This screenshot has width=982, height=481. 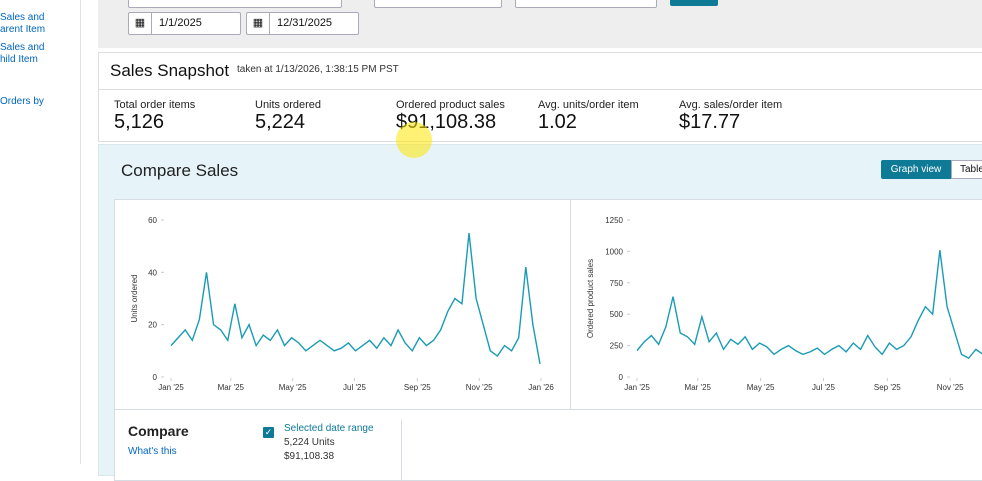 I want to click on graph-view-button: Graph view, so click(x=916, y=169).